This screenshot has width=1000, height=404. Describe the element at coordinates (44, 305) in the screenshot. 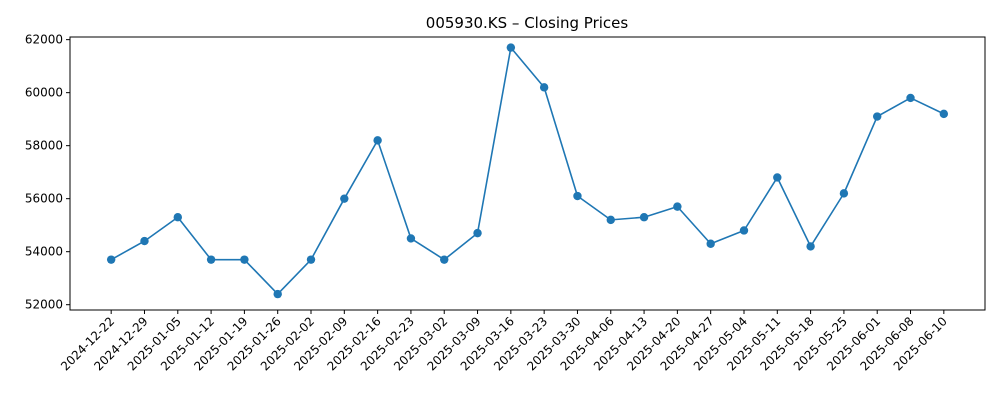

I see `y-tick-label: 52000` at that location.